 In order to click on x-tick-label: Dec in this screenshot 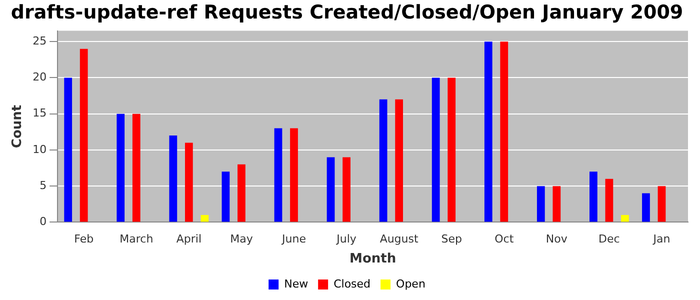, I will do `click(609, 239)`.